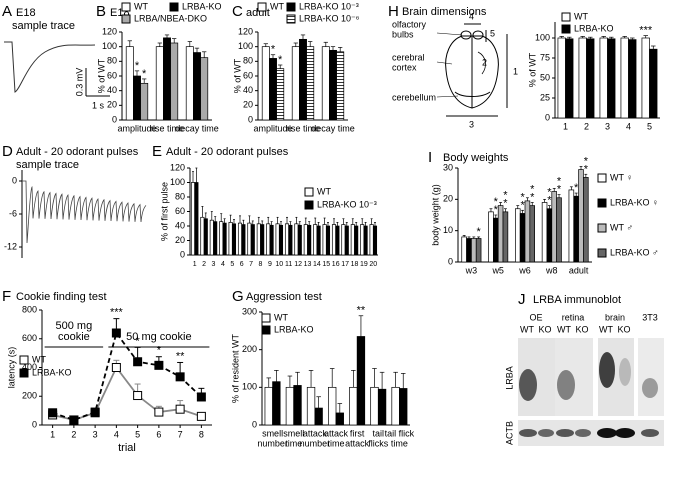  Describe the element at coordinates (606, 329) in the screenshot. I see `genotype-label: WT` at that location.